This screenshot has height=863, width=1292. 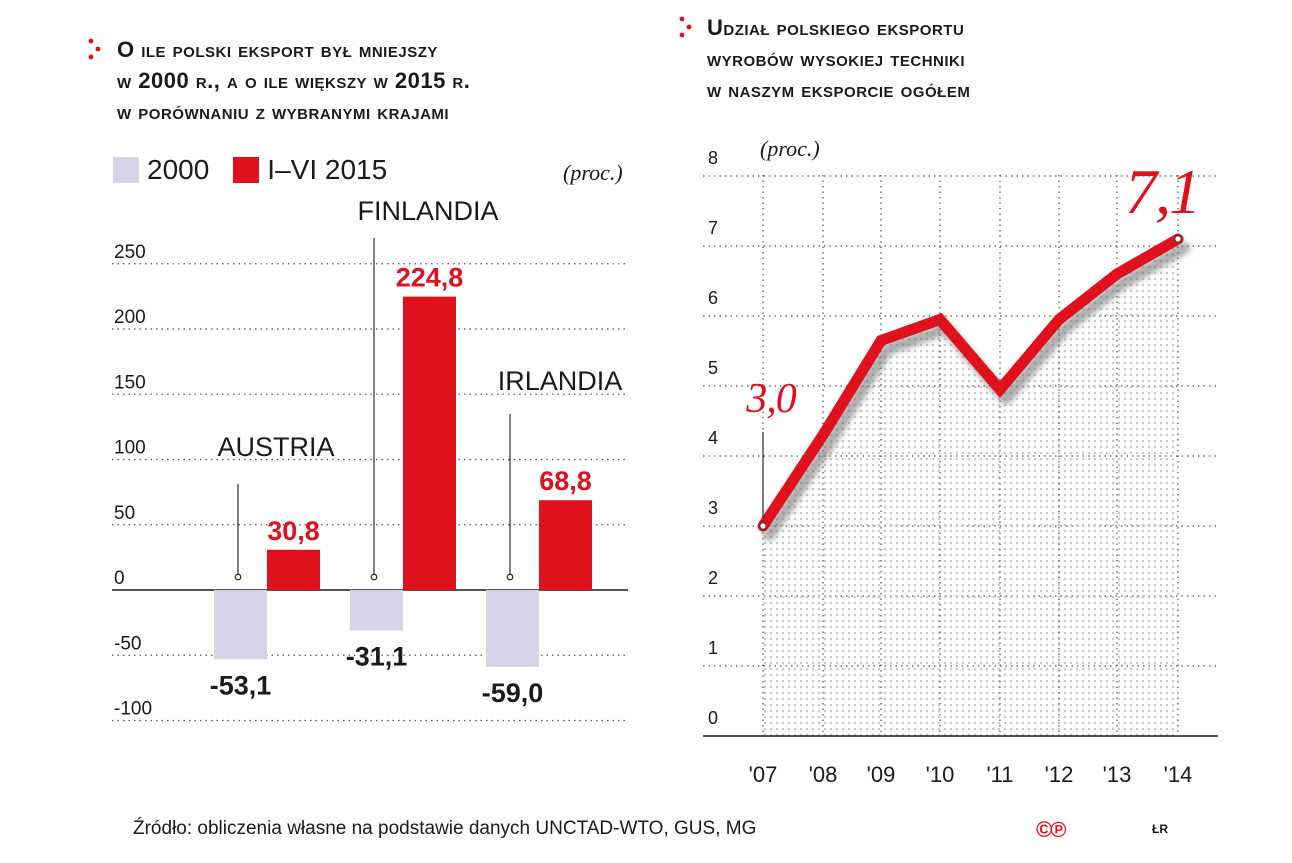 What do you see at coordinates (713, 438) in the screenshot?
I see `y-tick-label: 4` at bounding box center [713, 438].